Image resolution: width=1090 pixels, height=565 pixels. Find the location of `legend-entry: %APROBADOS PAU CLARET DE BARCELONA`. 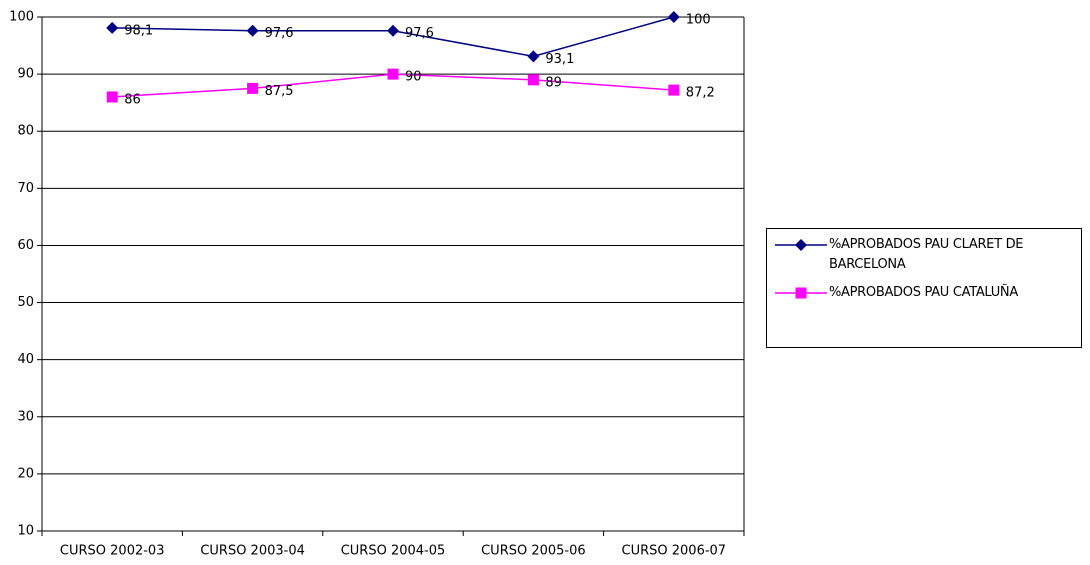

legend-entry: %APROBADOS PAU CLARET DE BARCELONA is located at coordinates (927, 255).